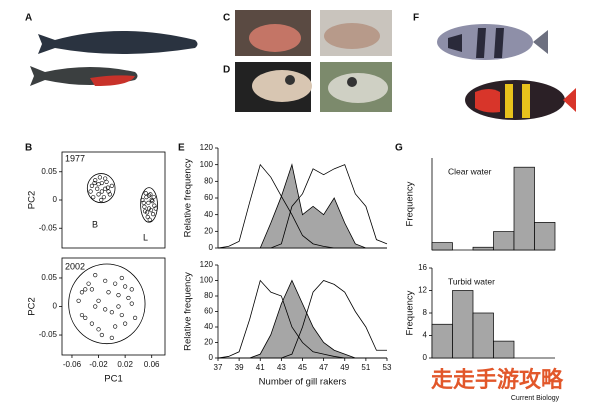 This screenshot has height=404, width=594. Describe the element at coordinates (302, 367) in the screenshot. I see `x-tick-label: 45` at that location.